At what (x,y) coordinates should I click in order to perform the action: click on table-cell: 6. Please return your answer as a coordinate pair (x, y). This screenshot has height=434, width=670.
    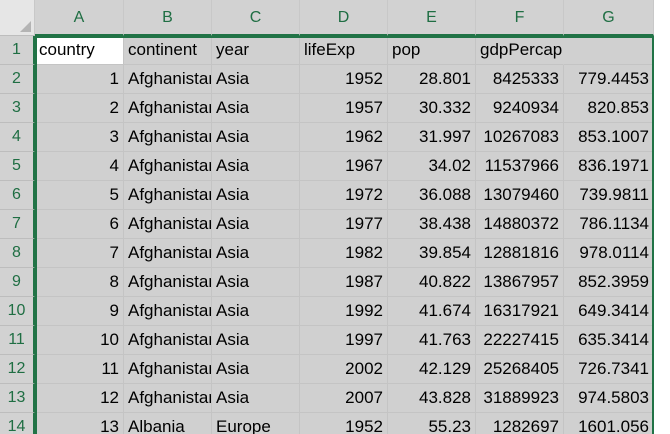
    Looking at the image, I should click on (79, 224).